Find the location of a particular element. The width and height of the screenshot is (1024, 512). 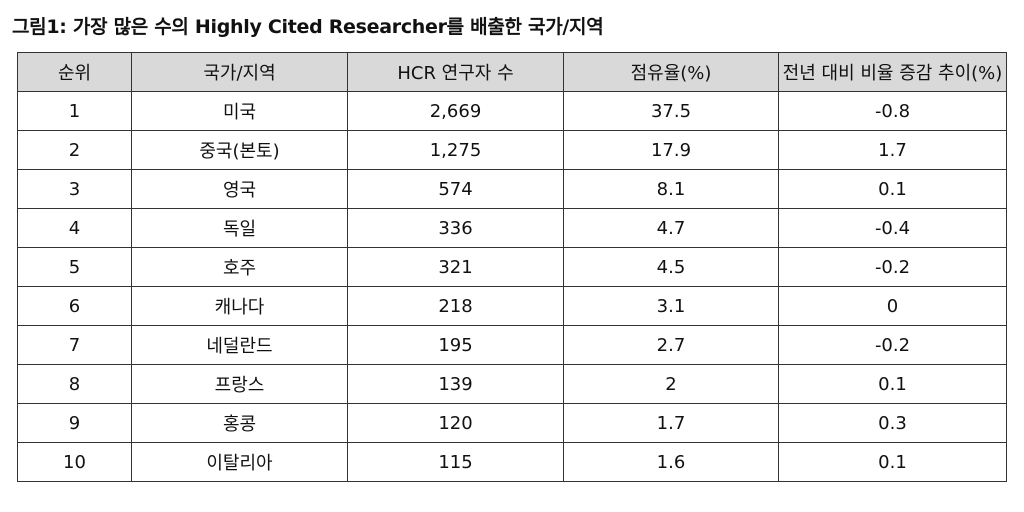

table-row: 7 네덜란드 195 2.7 -0.2 is located at coordinates (512, 345).